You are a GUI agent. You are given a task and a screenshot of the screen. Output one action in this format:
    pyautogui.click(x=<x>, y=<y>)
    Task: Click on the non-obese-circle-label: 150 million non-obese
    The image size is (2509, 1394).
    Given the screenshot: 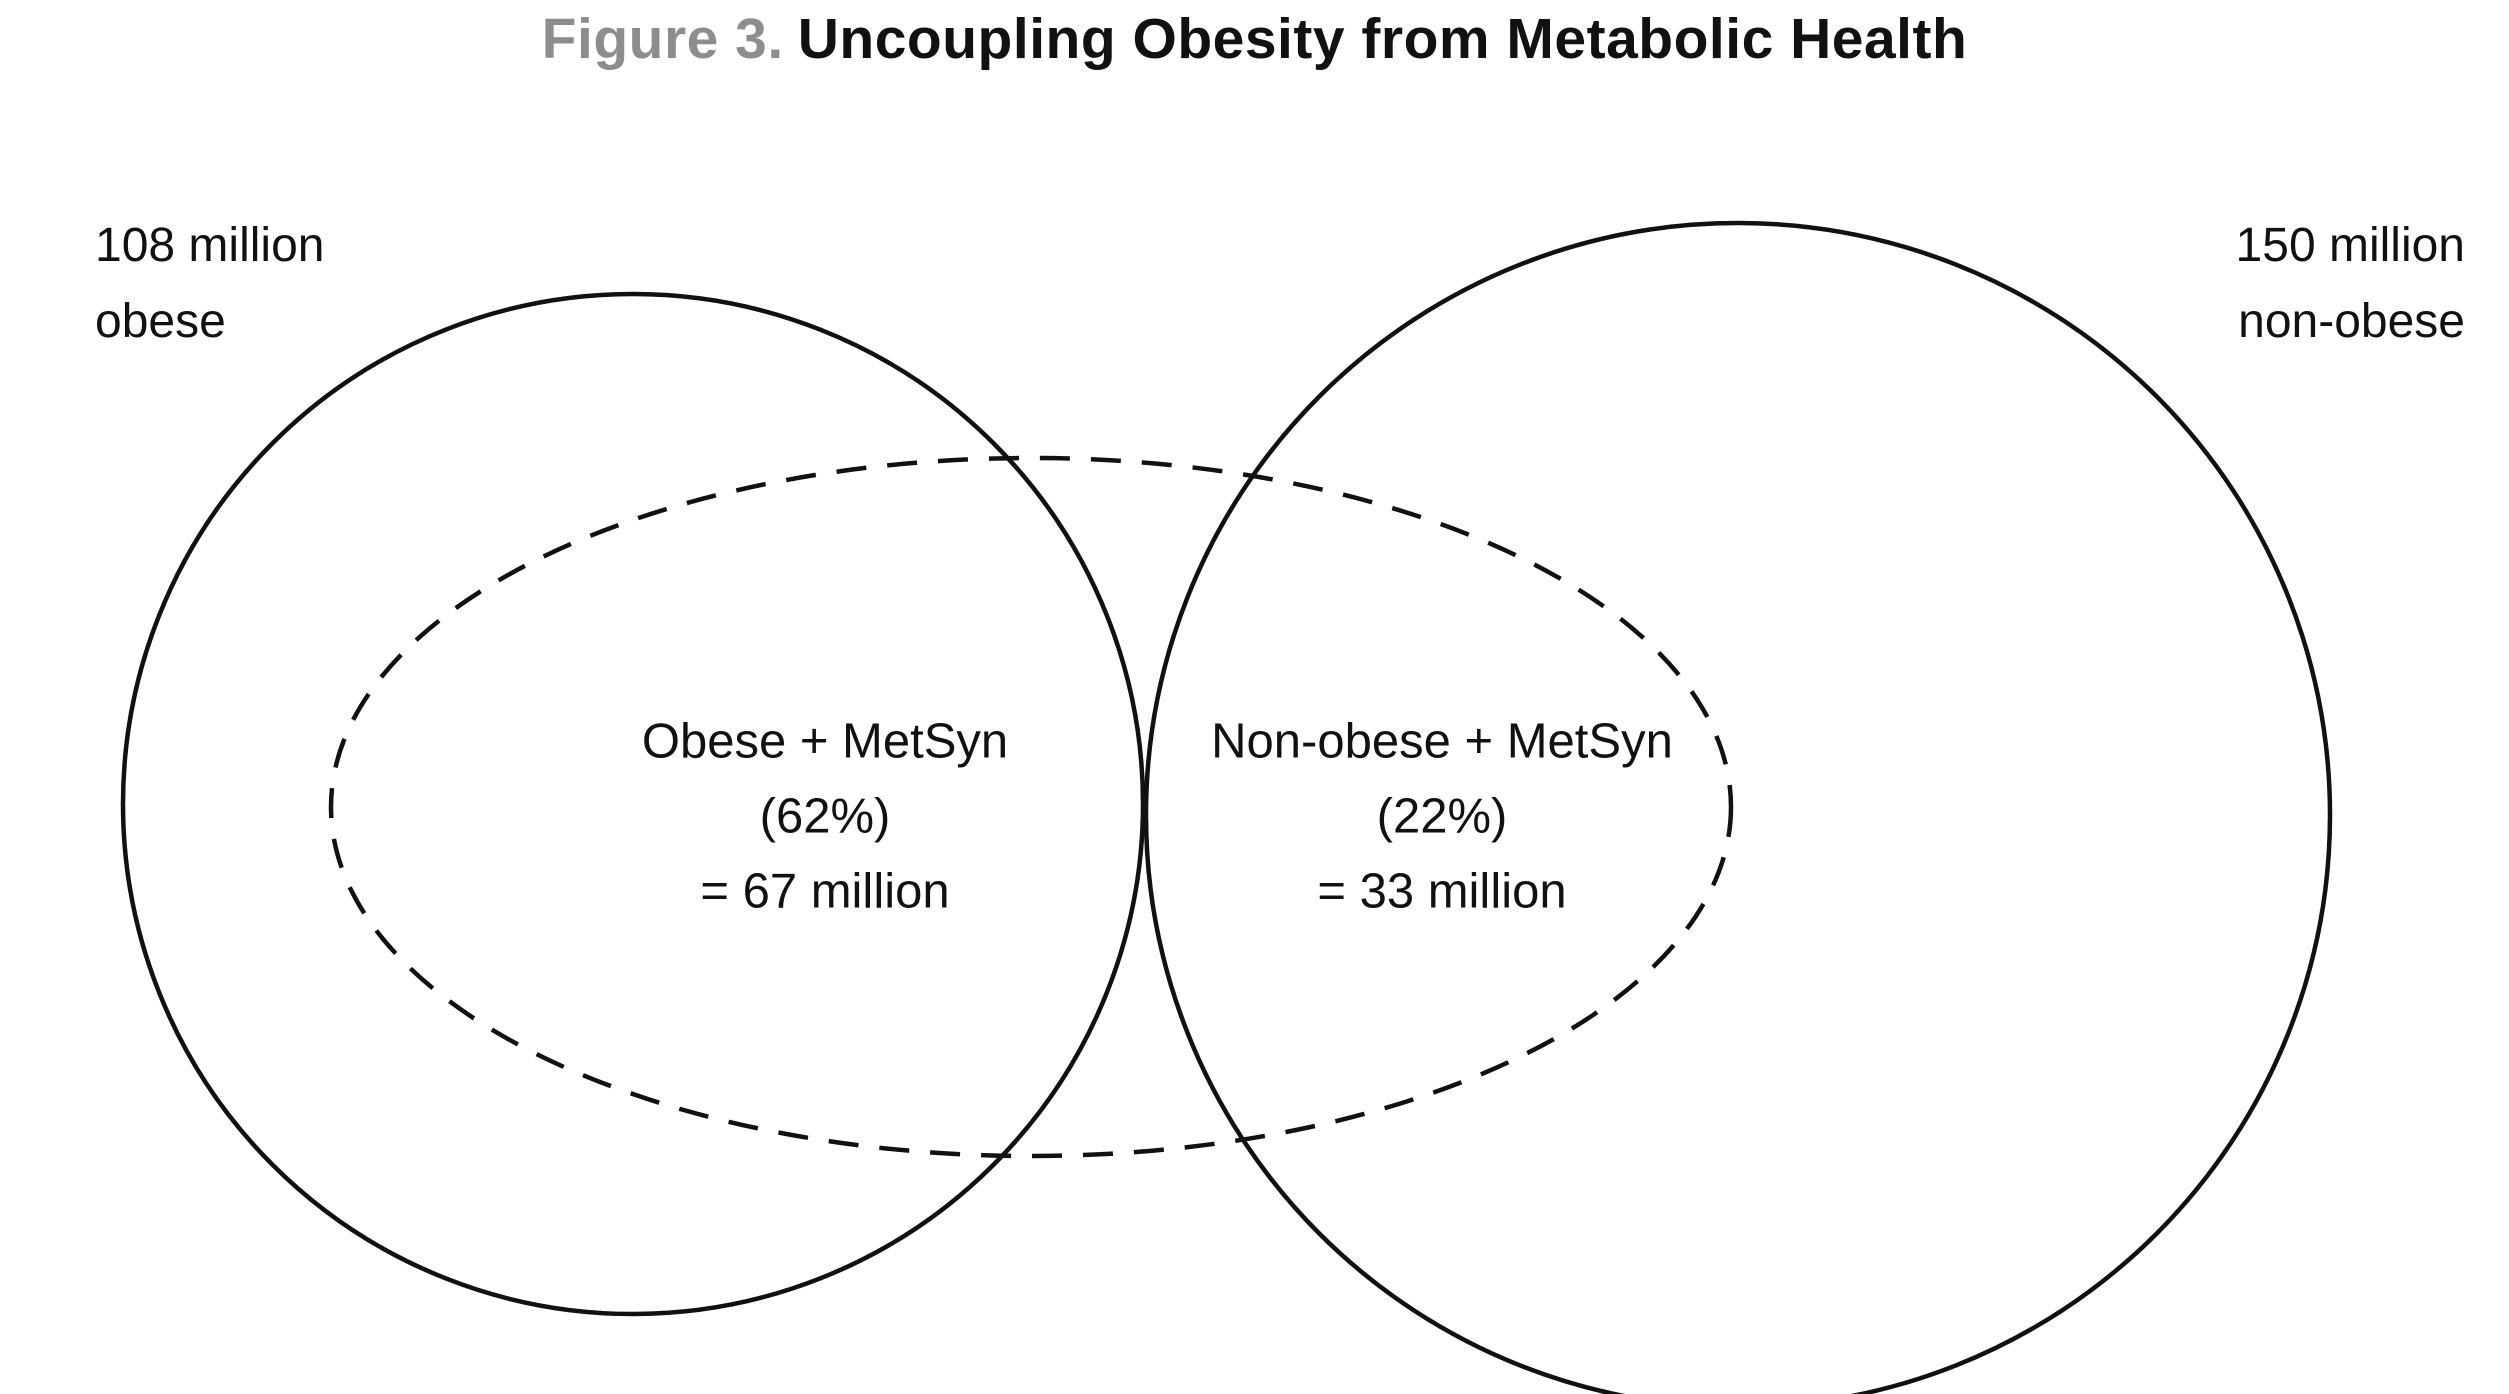 What is the action you would take?
    pyautogui.click(x=2350, y=284)
    